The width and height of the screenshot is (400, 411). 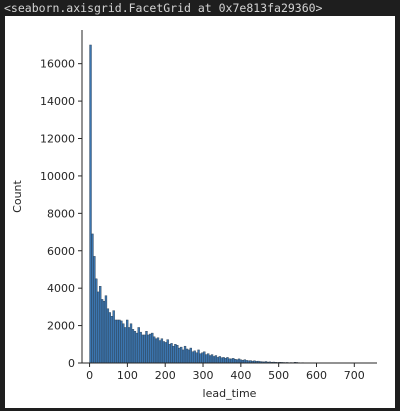 What do you see at coordinates (316, 375) in the screenshot?
I see `x-tick-label: 600` at bounding box center [316, 375].